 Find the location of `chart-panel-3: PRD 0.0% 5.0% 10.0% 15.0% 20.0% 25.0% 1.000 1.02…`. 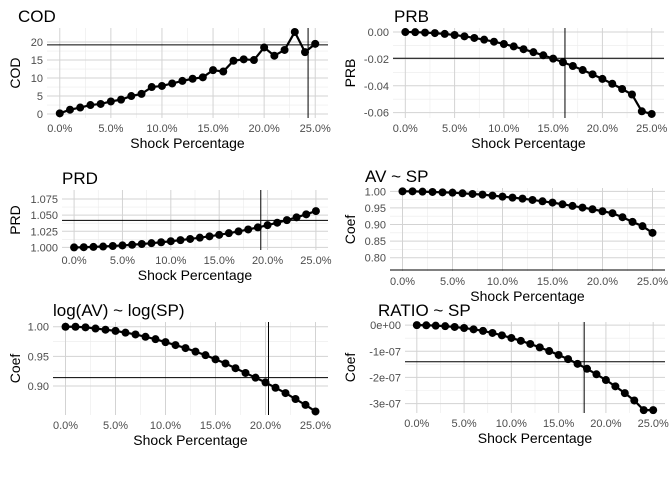

chart-panel-3: PRD 0.0% 5.0% 10.0% 15.0% 20.0% 25.0% 1.000 1.02… is located at coordinates (169, 226).